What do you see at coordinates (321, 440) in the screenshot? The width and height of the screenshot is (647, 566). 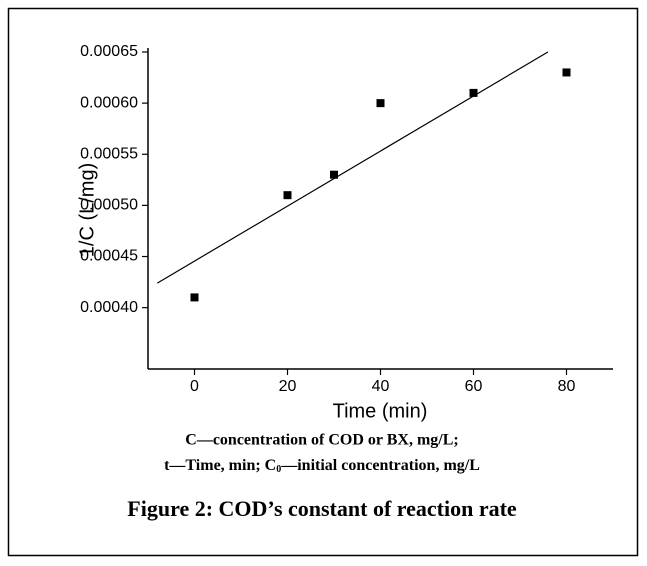 I see `caption-line: C—concentration of COD or BX, mg/L;` at bounding box center [321, 440].